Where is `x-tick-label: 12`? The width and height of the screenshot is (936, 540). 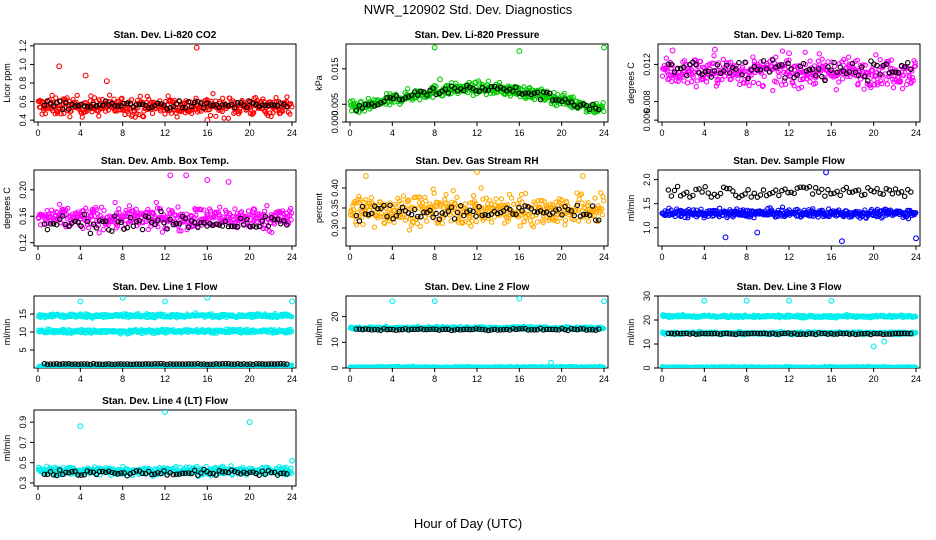 x-tick-label: 12 is located at coordinates (165, 379).